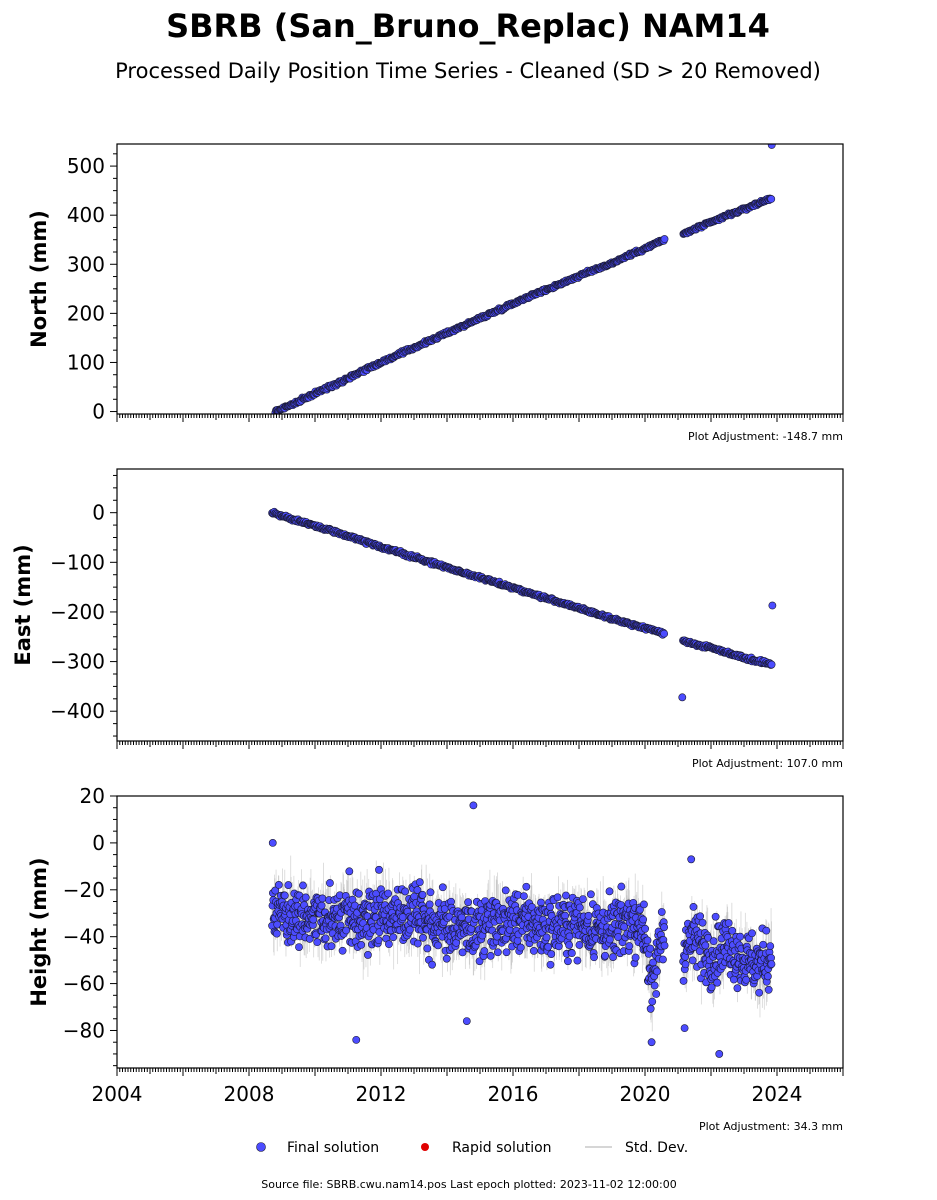 The width and height of the screenshot is (937, 1200). Describe the element at coordinates (522, 929) in the screenshot. I see `series-final-height` at that location.